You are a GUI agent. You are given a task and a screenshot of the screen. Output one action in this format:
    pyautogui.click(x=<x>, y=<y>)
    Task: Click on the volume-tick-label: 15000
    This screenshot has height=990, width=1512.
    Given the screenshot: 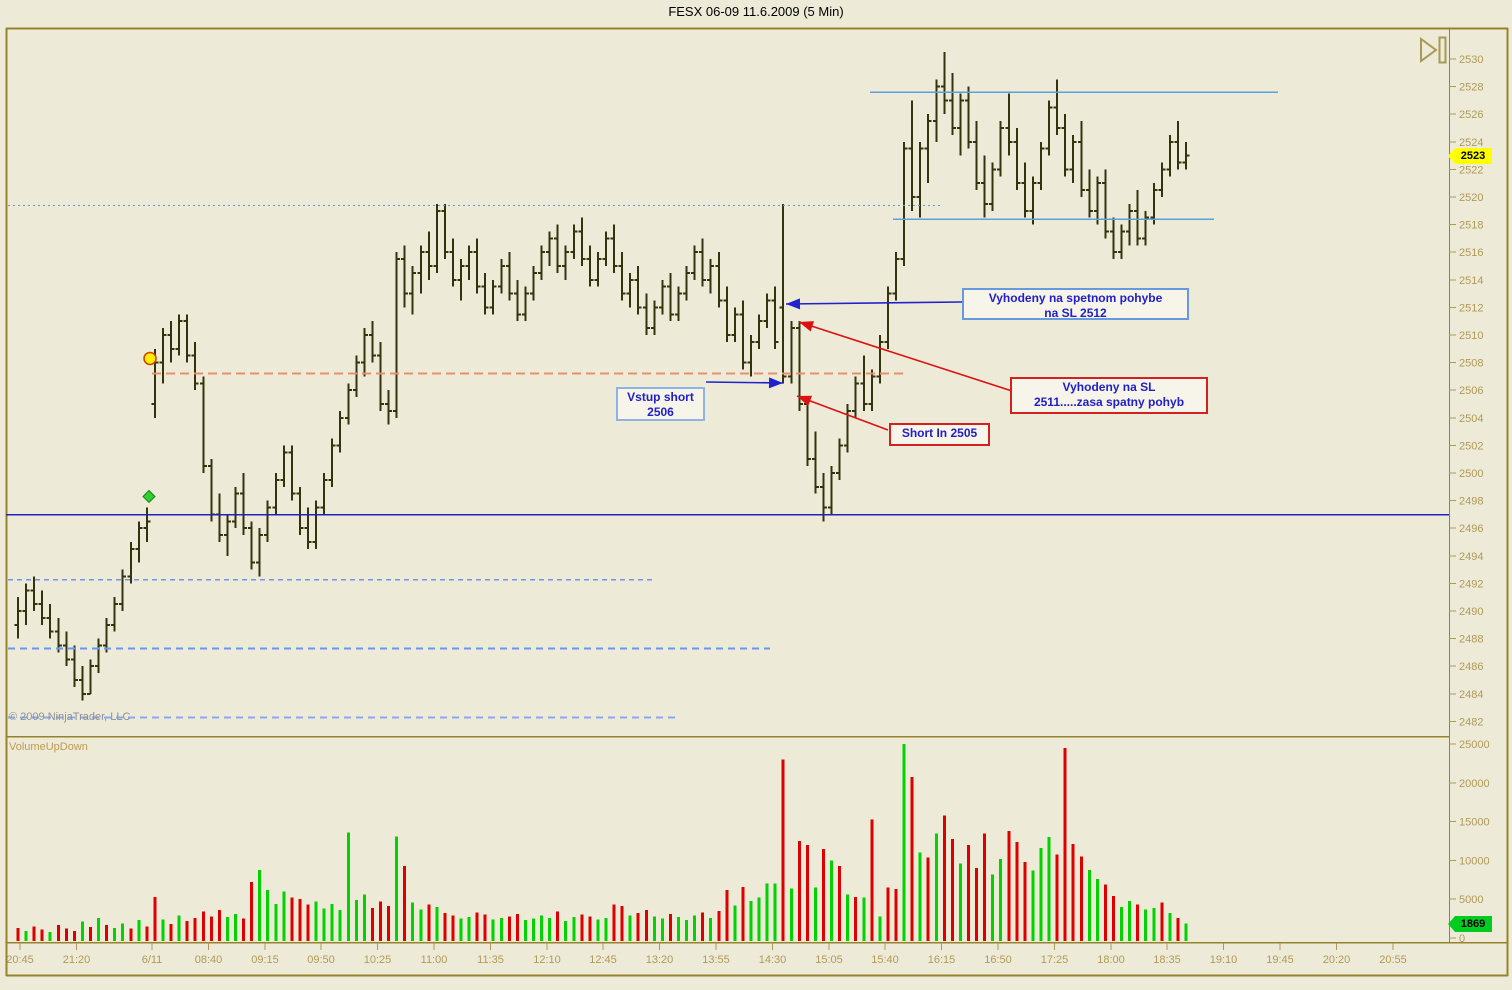 What is the action you would take?
    pyautogui.click(x=1474, y=823)
    